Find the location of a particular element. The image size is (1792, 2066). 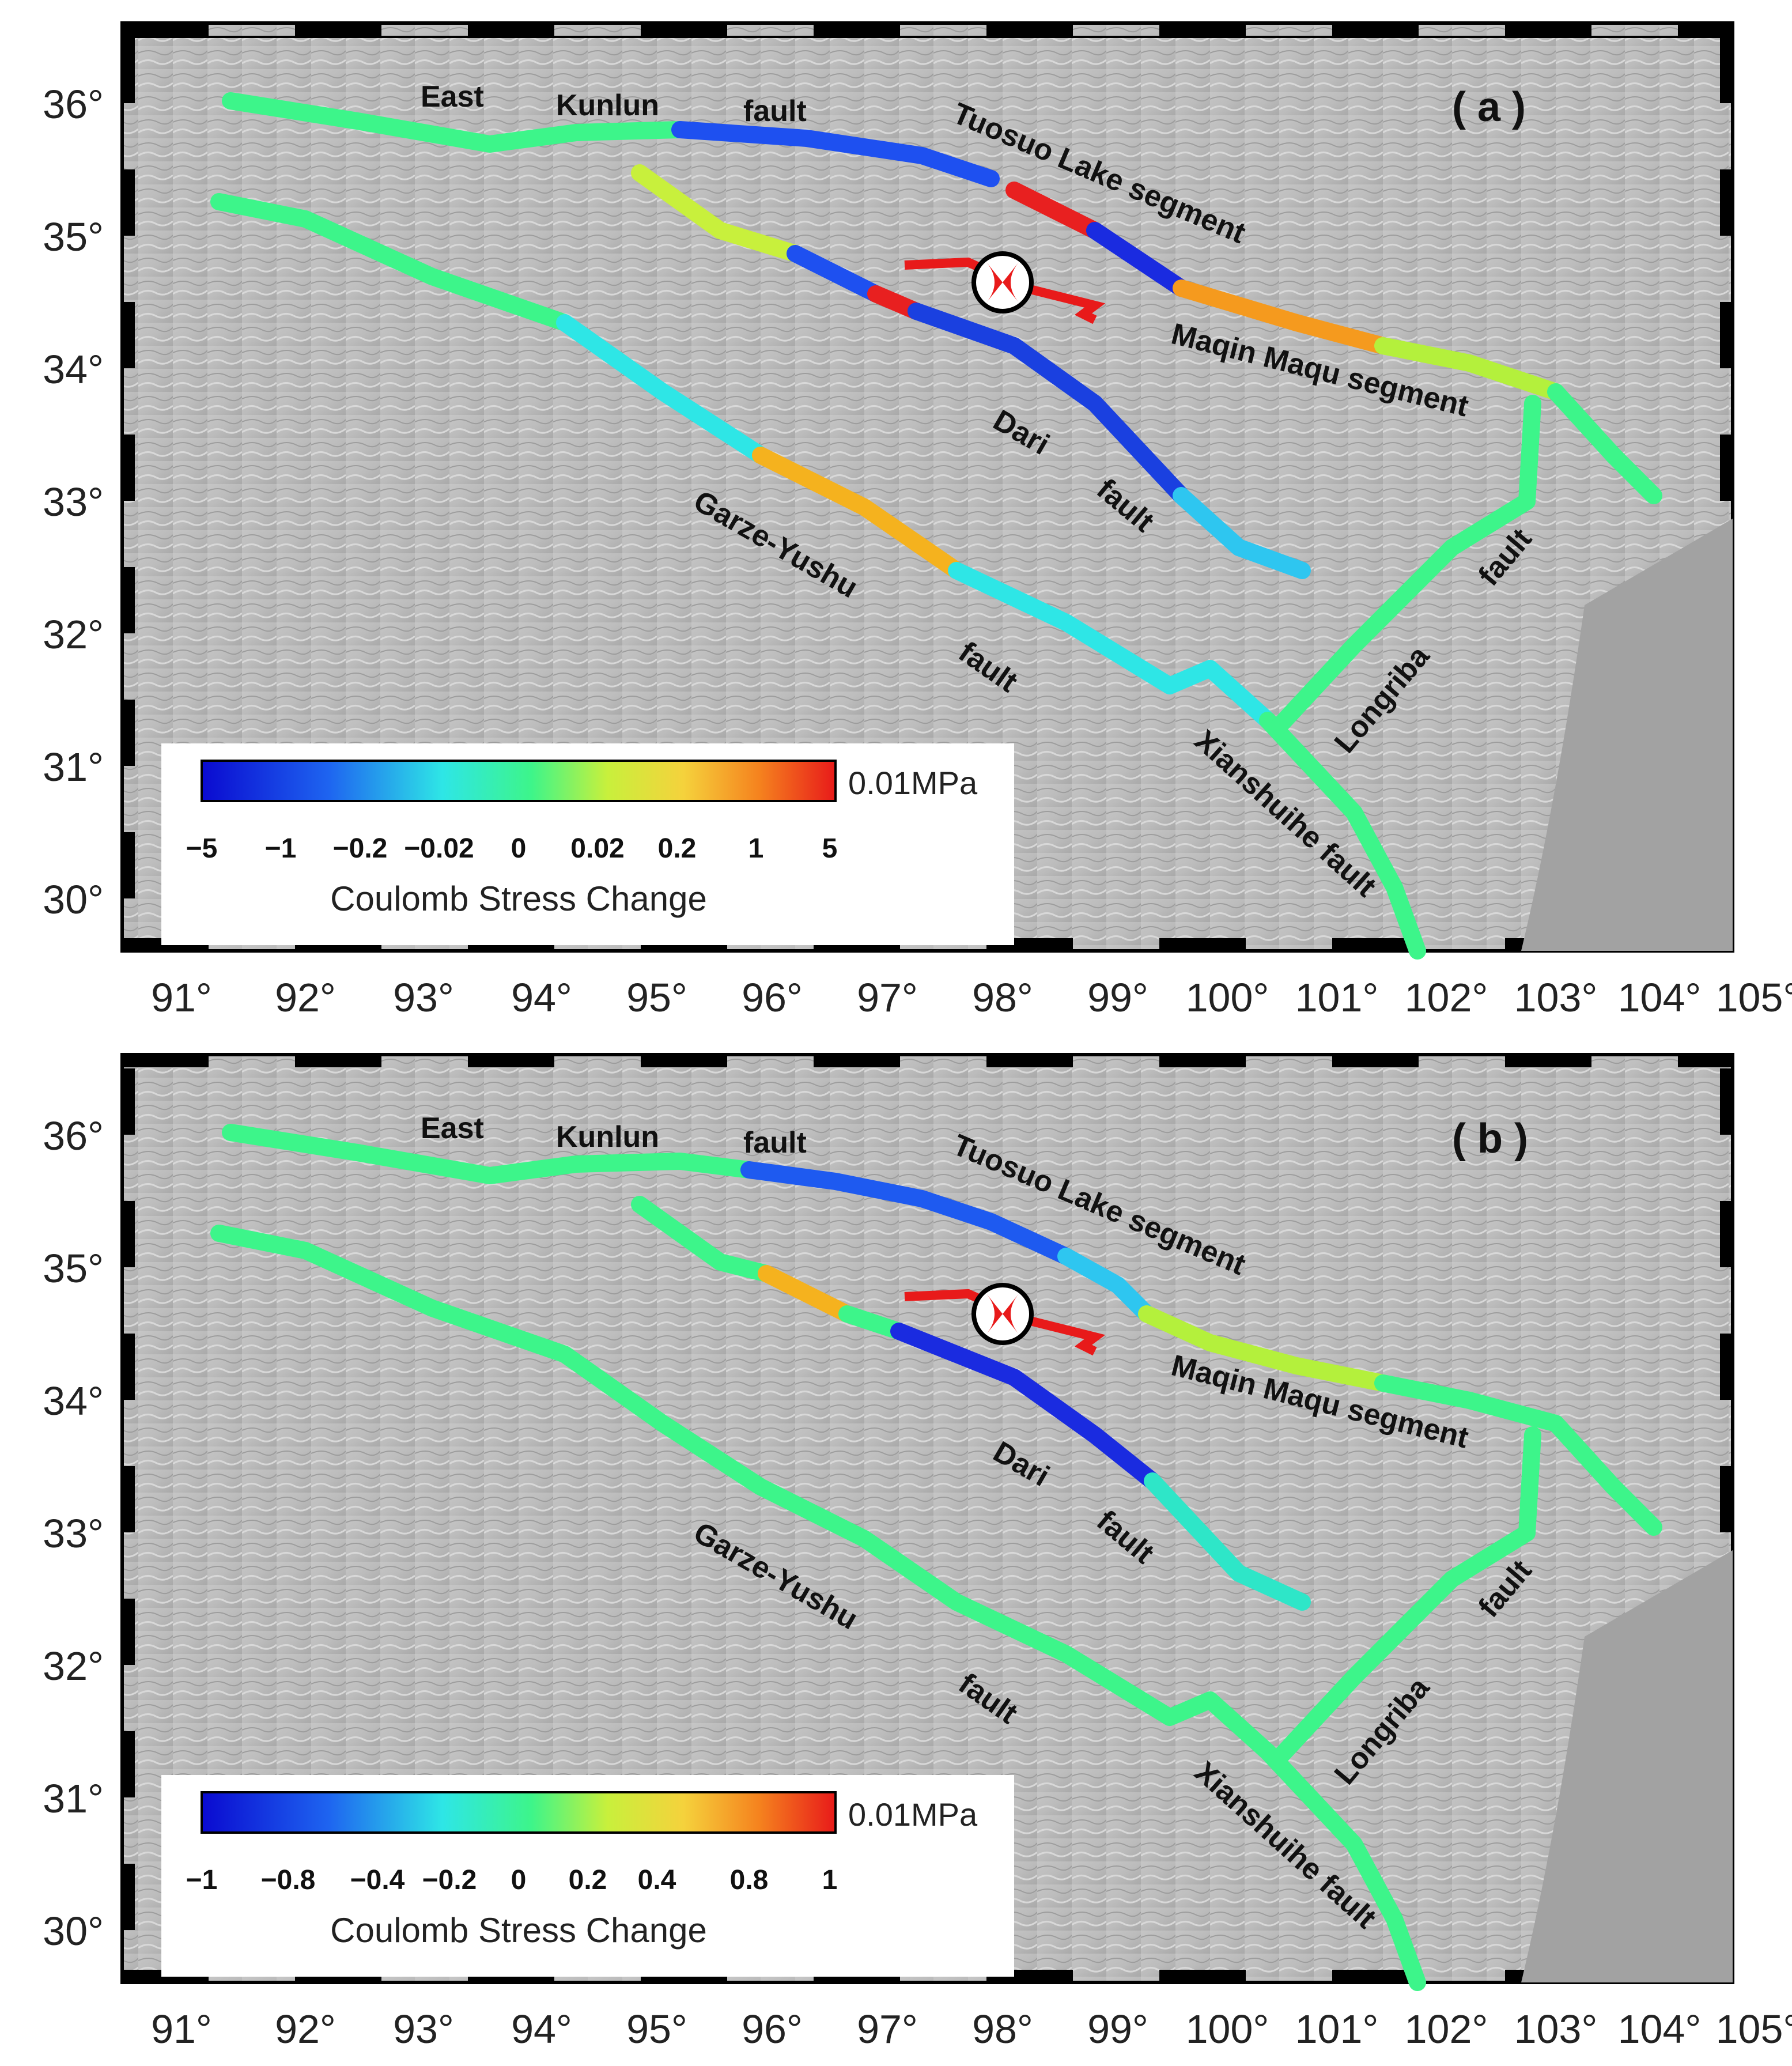

colorbar-title: Coulomb Stress Change is located at coordinates (518, 898).